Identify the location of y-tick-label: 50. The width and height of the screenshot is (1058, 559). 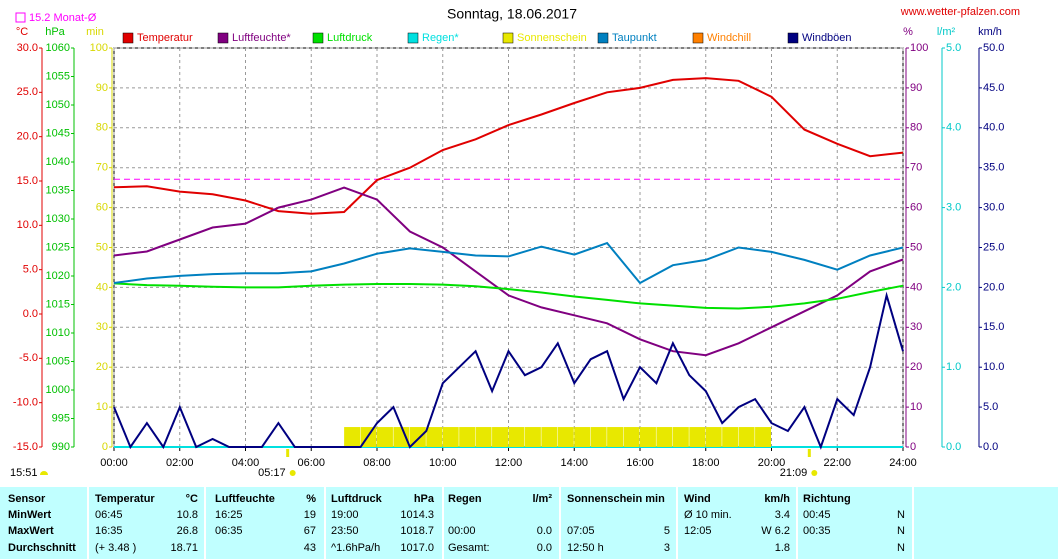
(916, 247).